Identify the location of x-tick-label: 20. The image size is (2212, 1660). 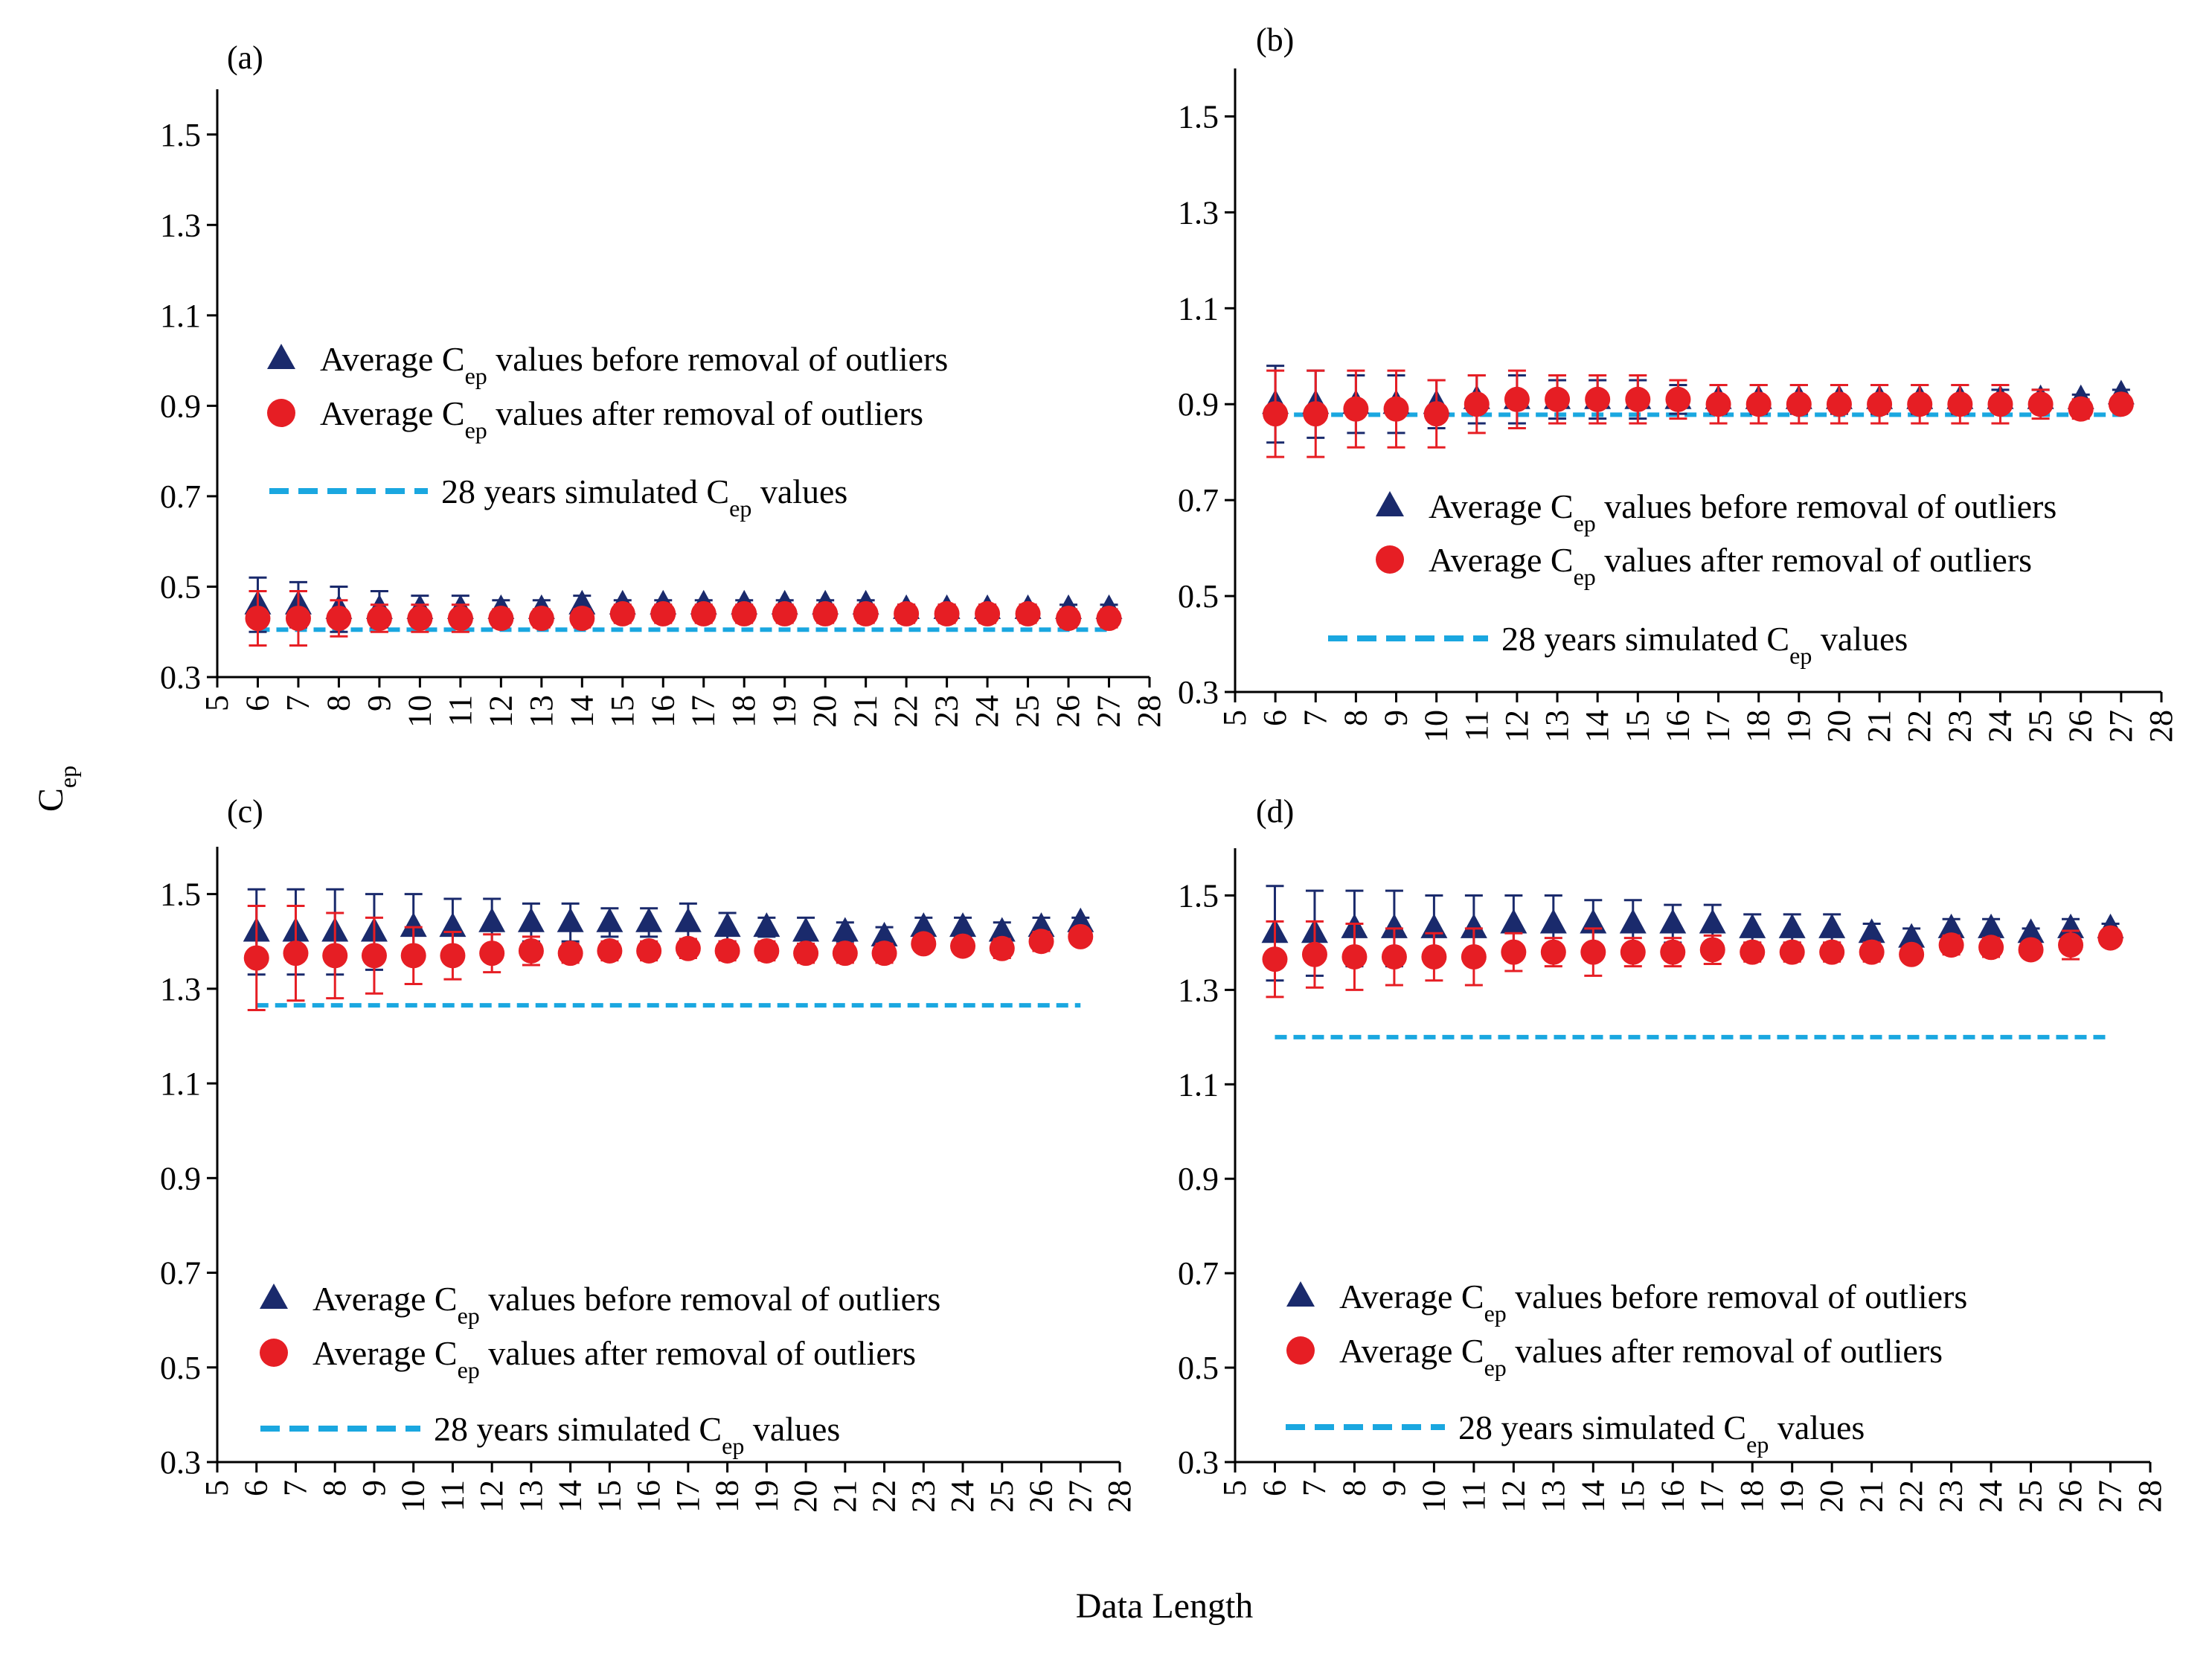
(1839, 727).